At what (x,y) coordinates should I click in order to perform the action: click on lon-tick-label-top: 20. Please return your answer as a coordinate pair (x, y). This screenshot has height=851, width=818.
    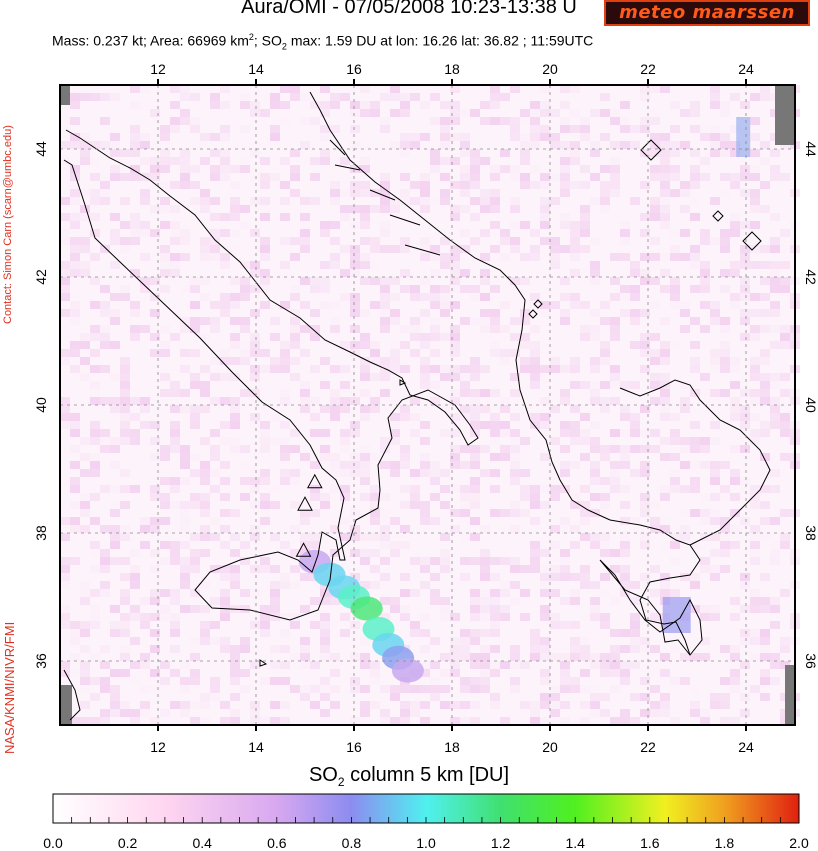
    Looking at the image, I should click on (550, 69).